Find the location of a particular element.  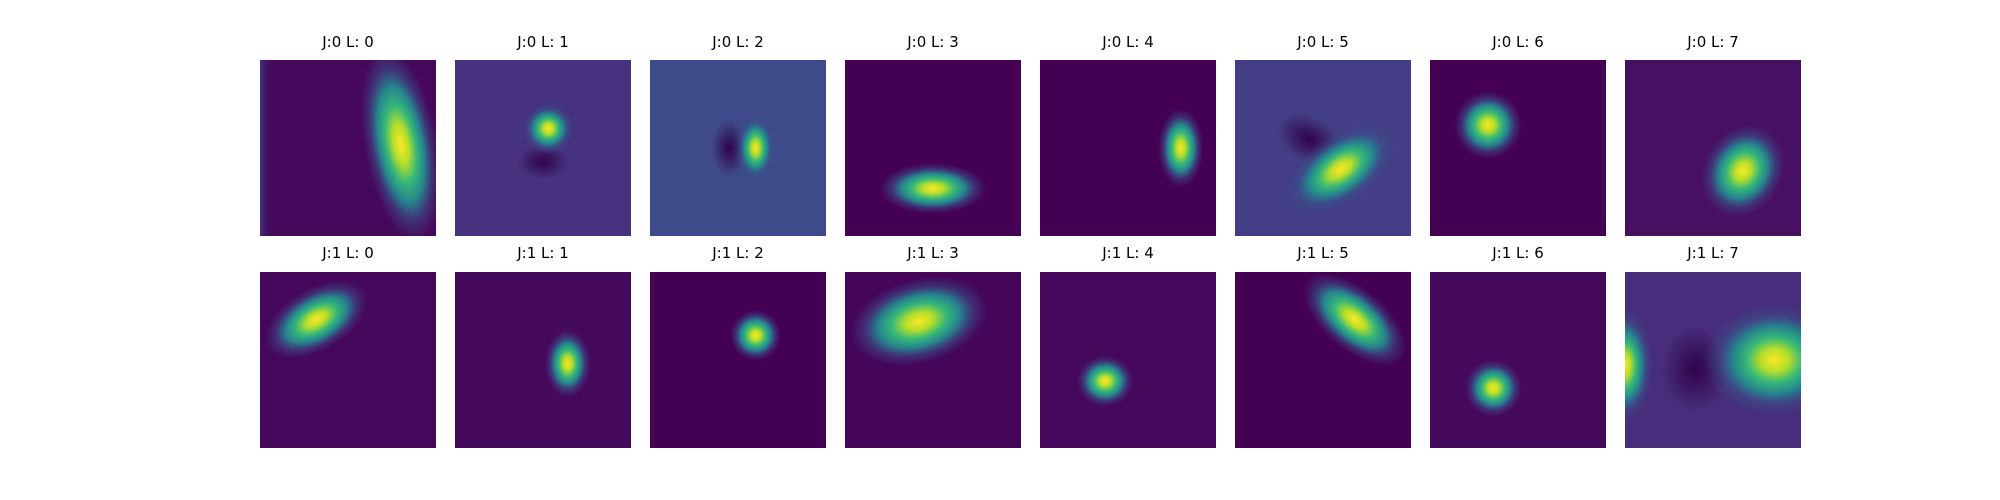

panel: J:0 L: 6 is located at coordinates (1518, 134).